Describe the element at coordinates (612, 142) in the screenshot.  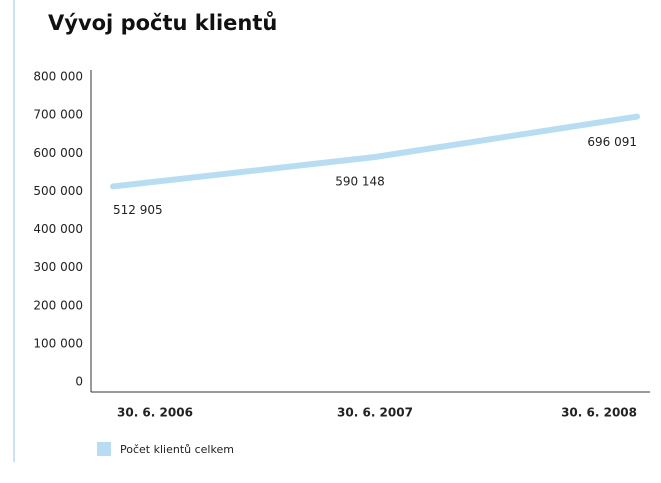
I see `data-label: 696 091` at that location.